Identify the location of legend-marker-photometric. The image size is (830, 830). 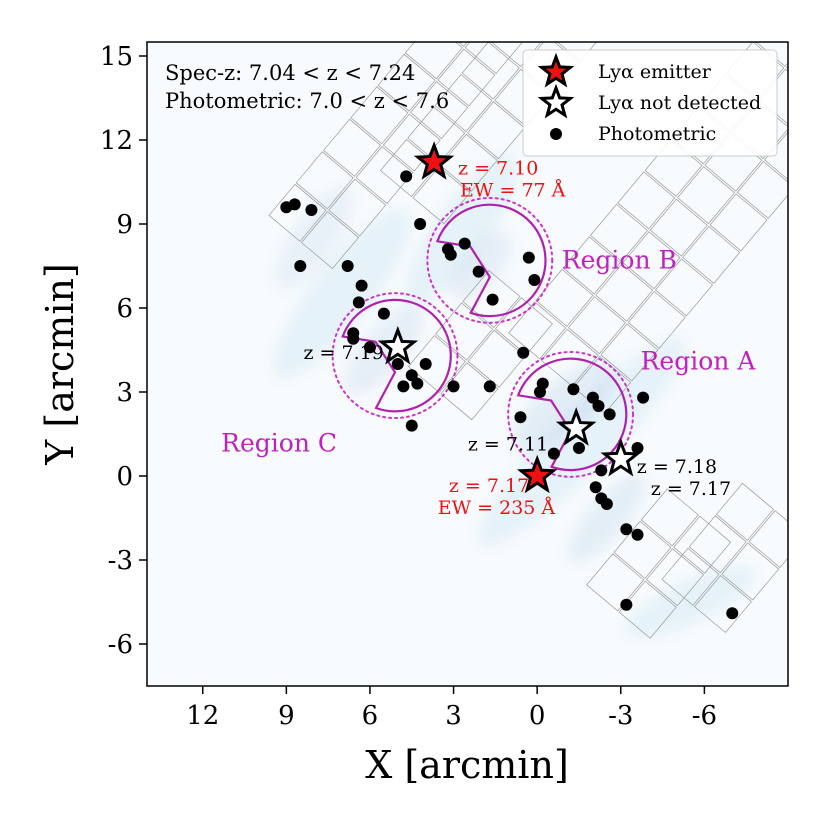
(556, 134).